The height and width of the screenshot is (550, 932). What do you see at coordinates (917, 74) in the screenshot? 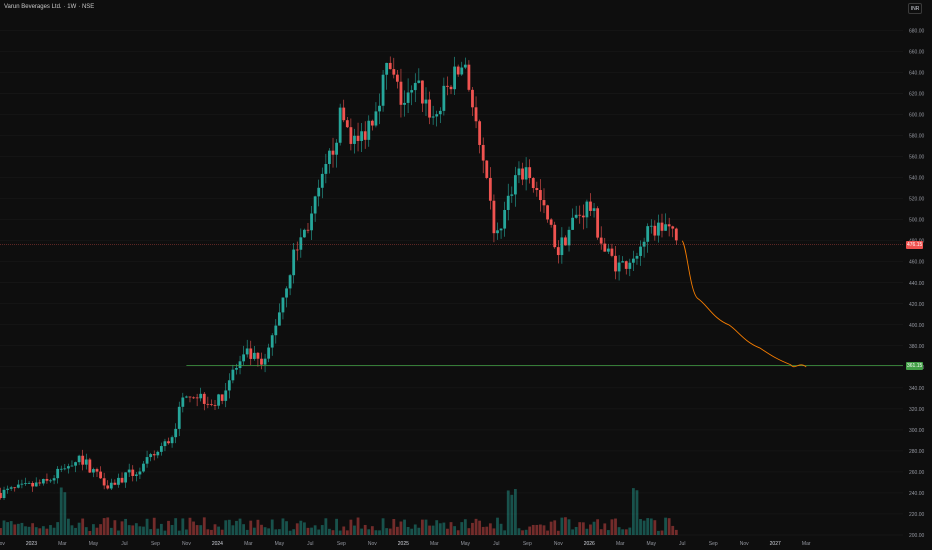
I see `y-tick-label: 640.00` at bounding box center [917, 74].